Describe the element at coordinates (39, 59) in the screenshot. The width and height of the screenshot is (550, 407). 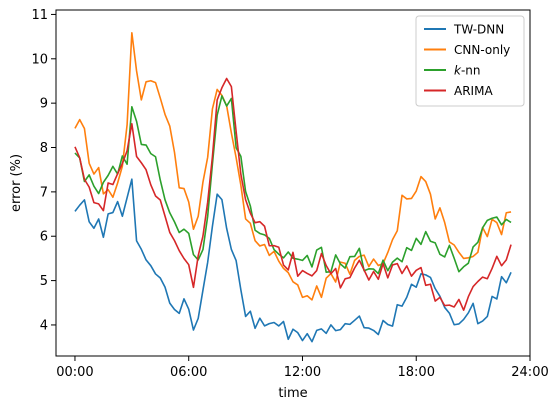
I see `y-tick-label: 10` at that location.